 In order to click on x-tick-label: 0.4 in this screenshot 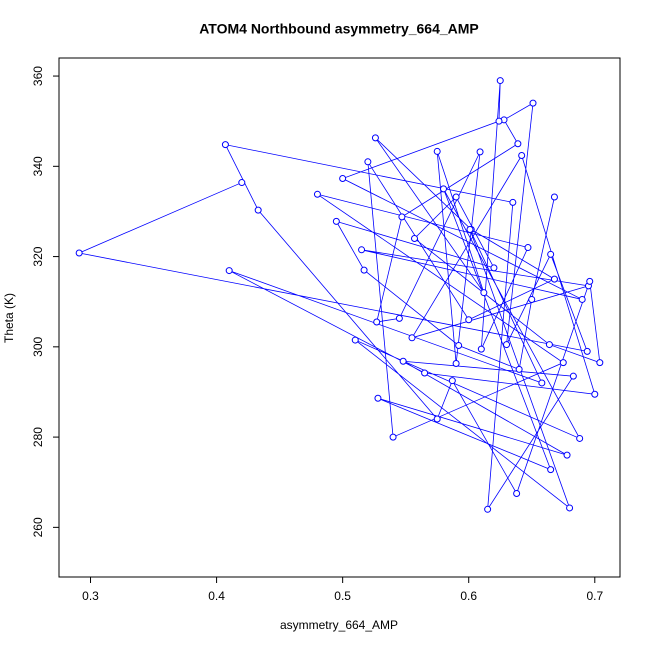, I will do `click(216, 596)`.